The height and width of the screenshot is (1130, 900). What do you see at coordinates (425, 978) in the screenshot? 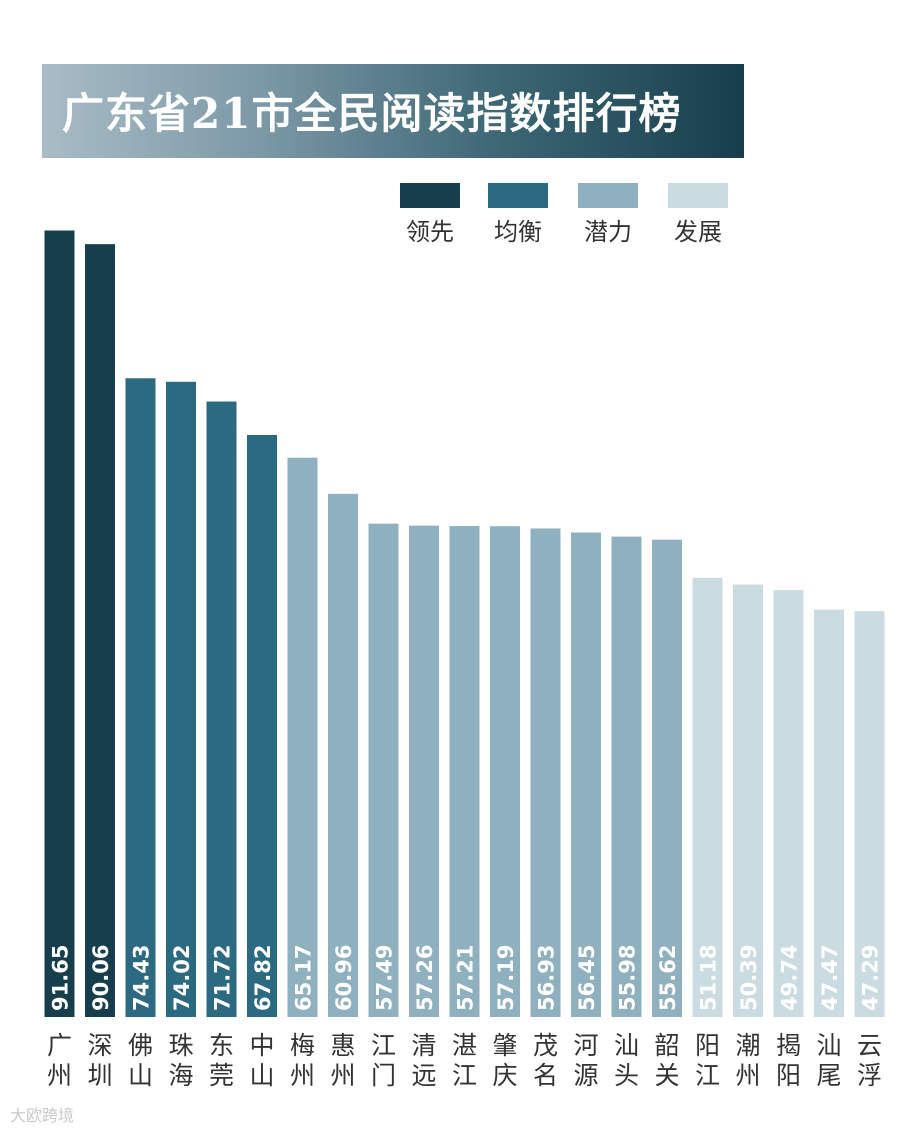
I see `value-label-10: 57.26` at bounding box center [425, 978].